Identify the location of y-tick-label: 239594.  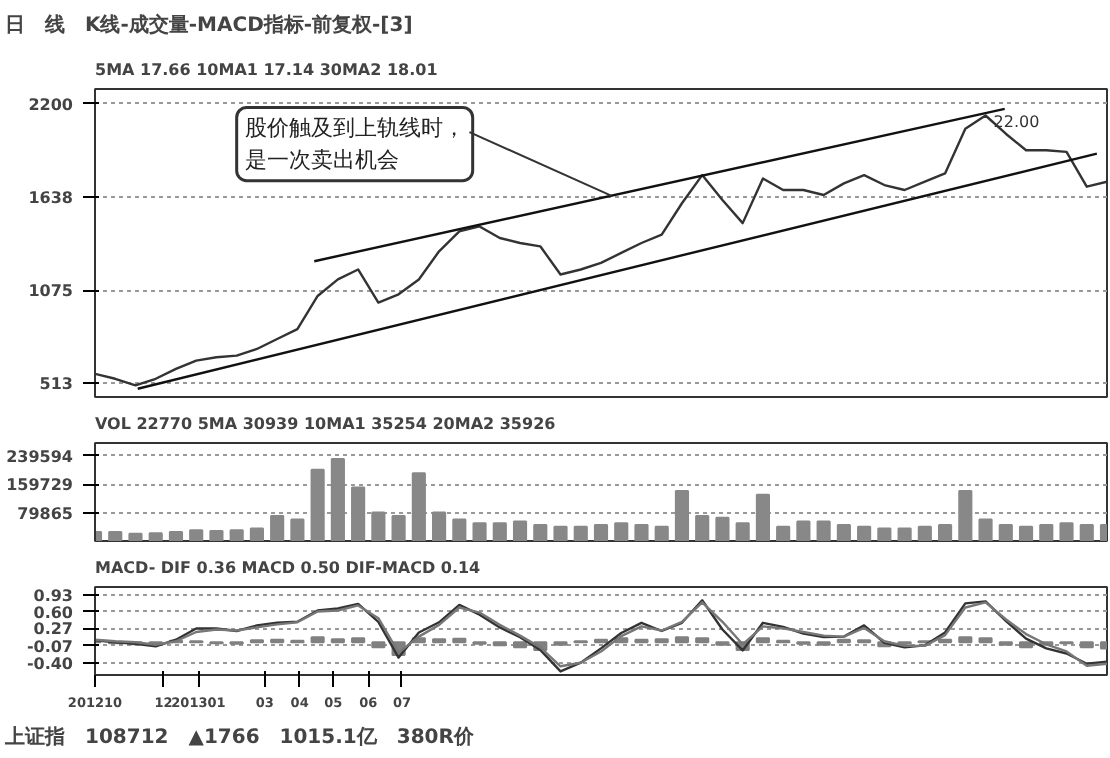
(40, 456).